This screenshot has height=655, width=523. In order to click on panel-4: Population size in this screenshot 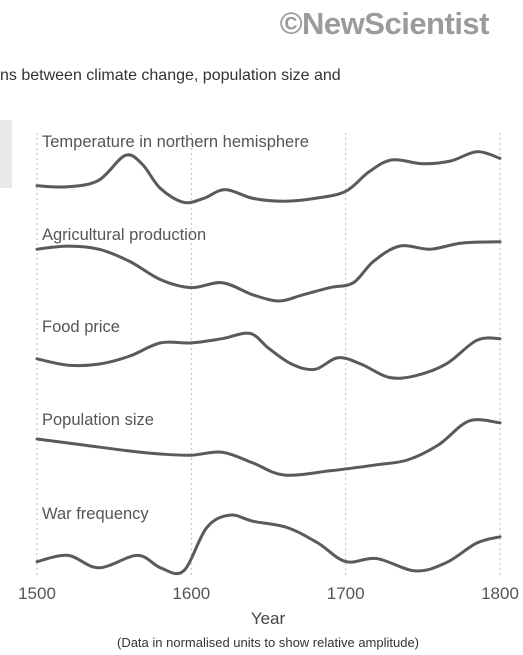, I will do `click(268, 444)`.